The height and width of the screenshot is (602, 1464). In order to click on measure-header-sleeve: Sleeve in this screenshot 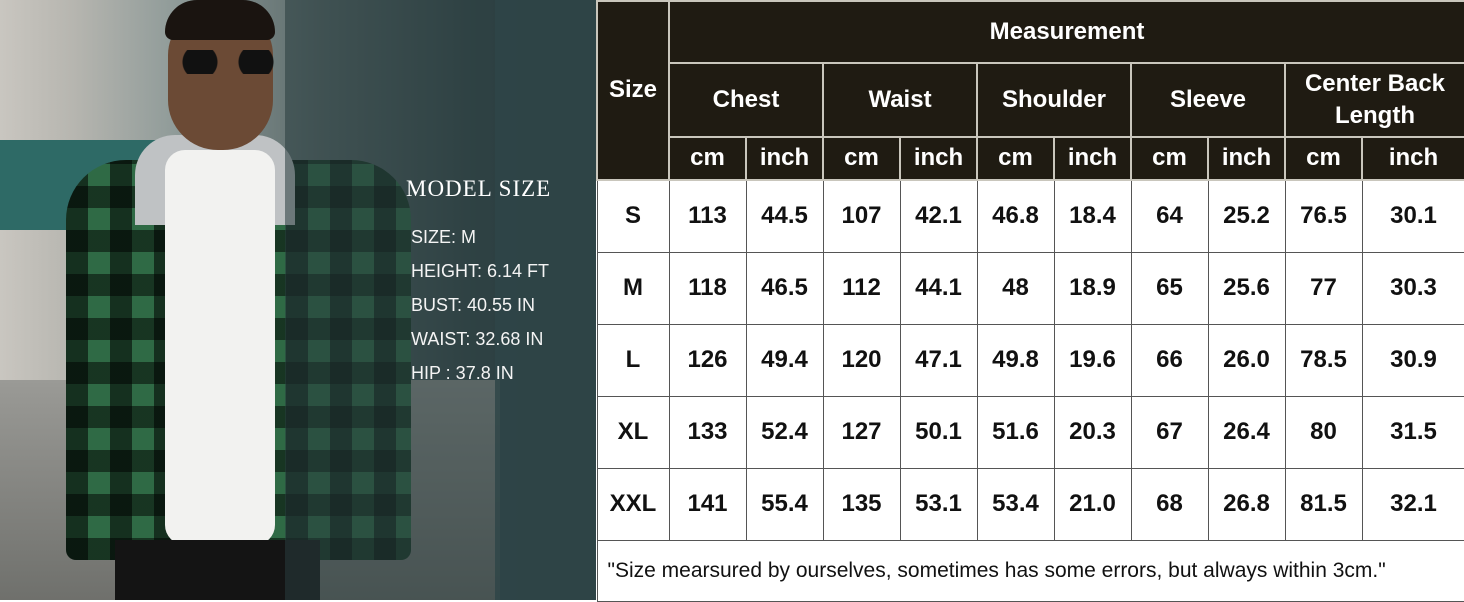, I will do `click(1208, 100)`.